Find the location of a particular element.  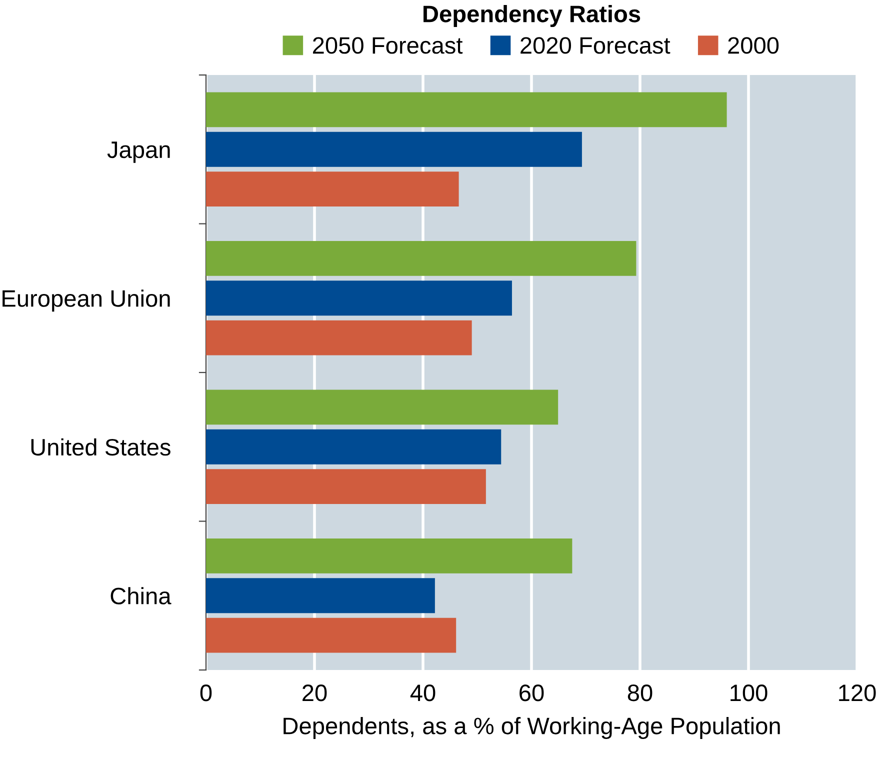

chart-title: Dependency Ratios is located at coordinates (532, 16).